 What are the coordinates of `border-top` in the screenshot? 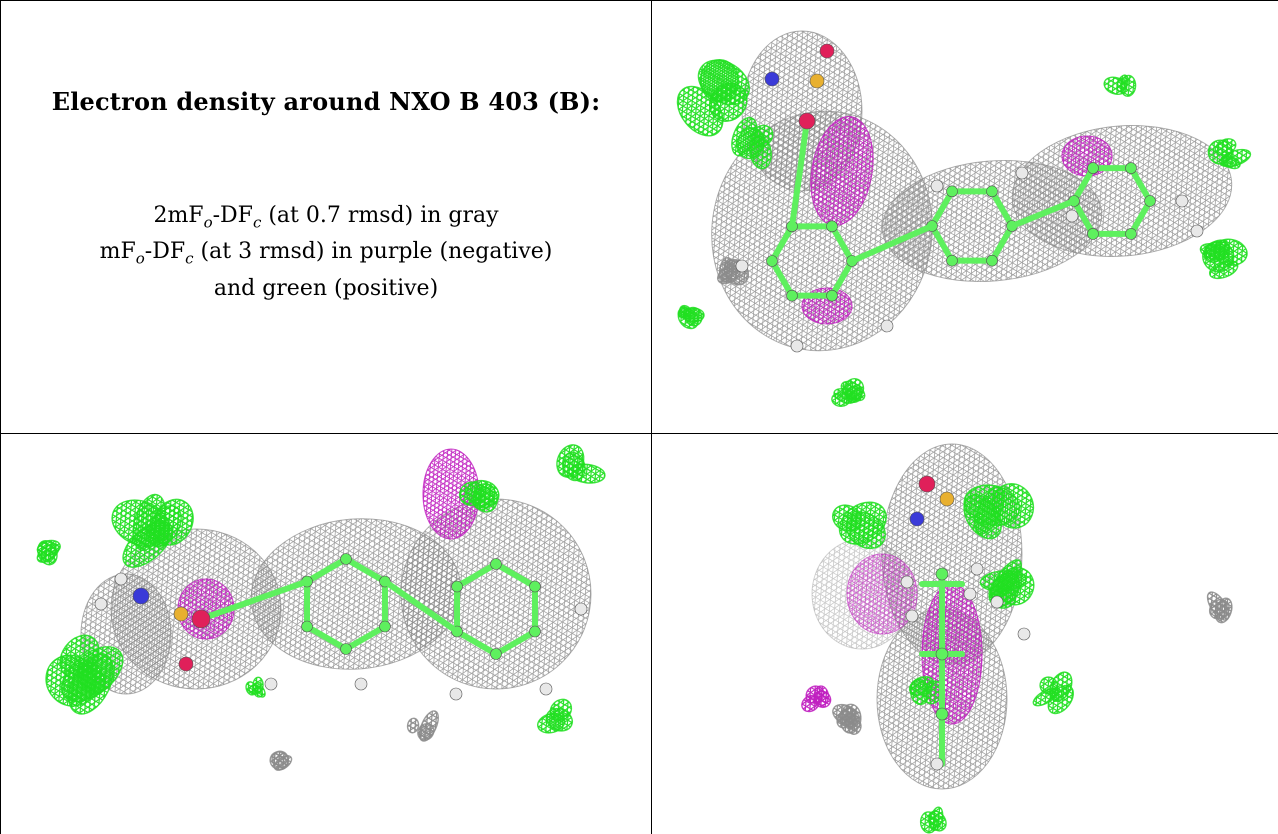 It's located at (326, 0).